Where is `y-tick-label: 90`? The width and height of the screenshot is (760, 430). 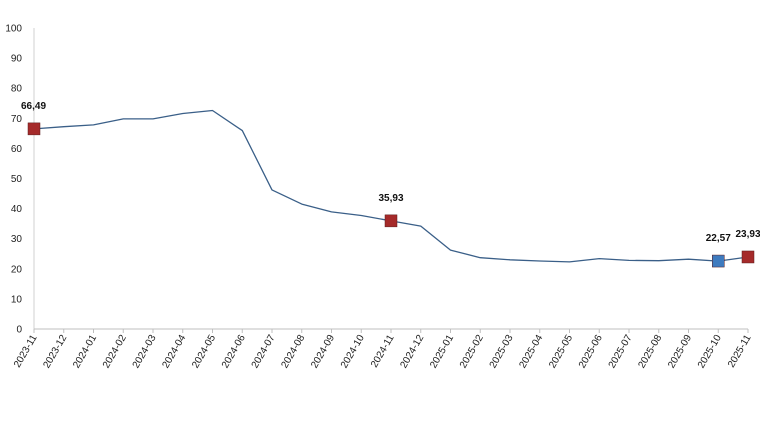
y-tick-label: 90 is located at coordinates (17, 59).